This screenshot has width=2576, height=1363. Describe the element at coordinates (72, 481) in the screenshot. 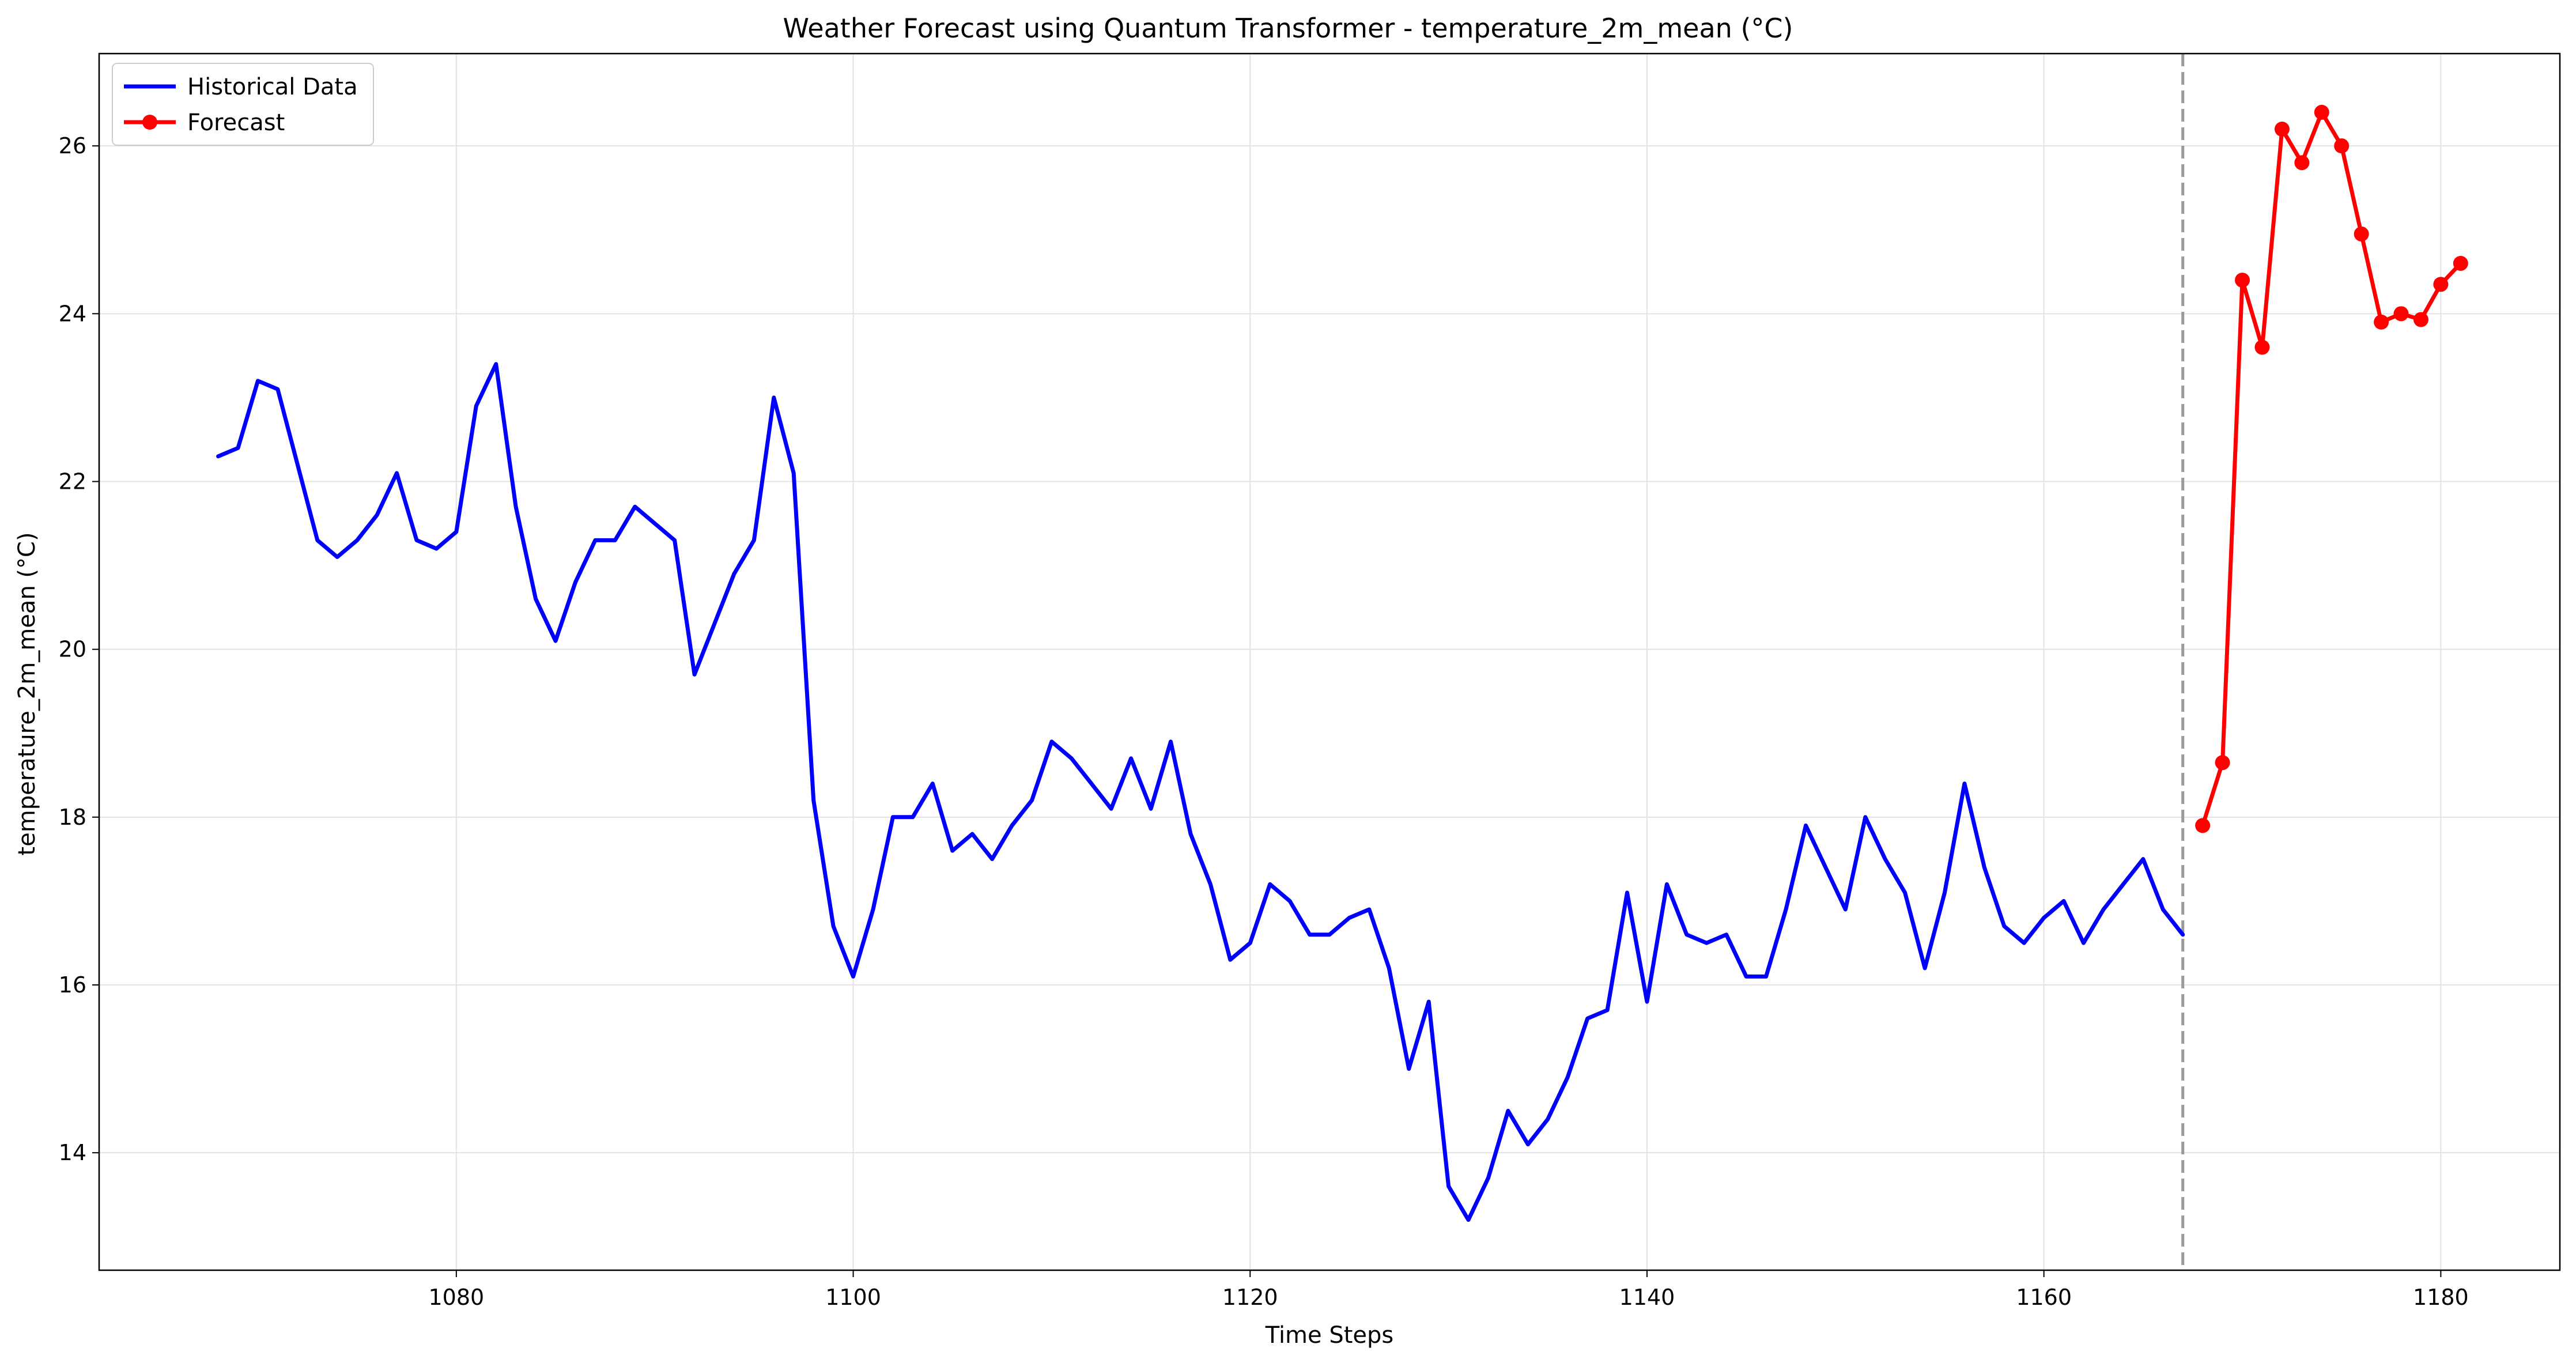

I see `y-tick-label: 22` at that location.